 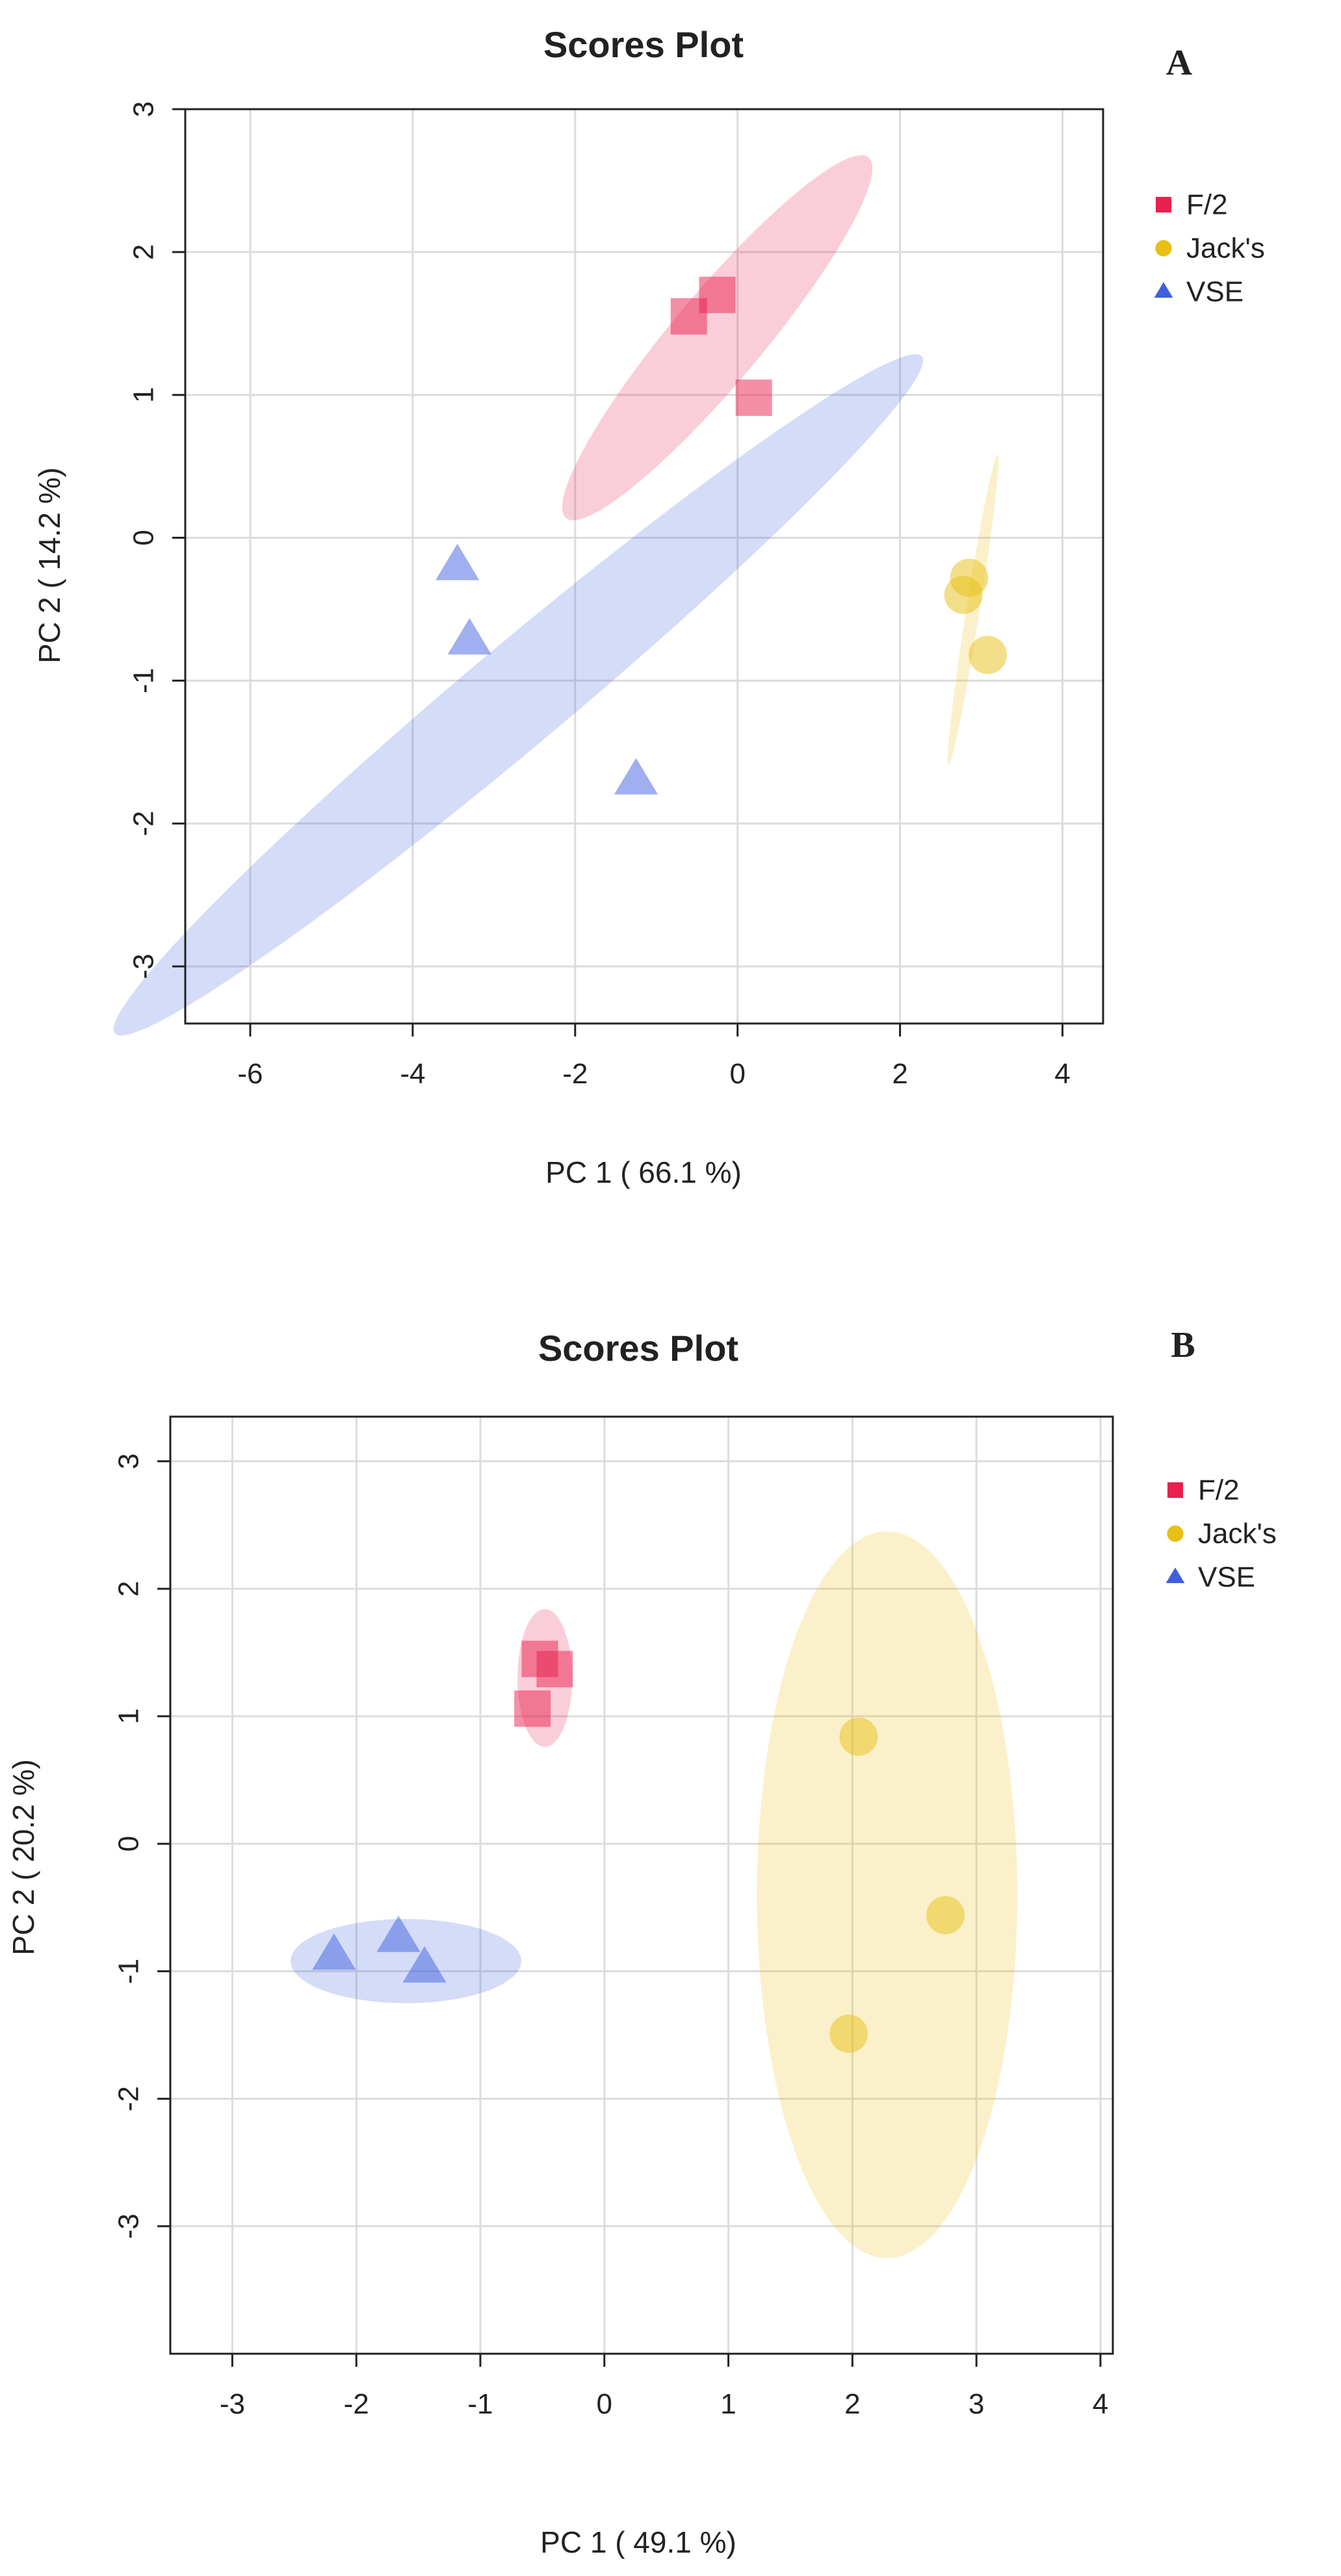 What do you see at coordinates (643, 1172) in the screenshot?
I see `panel-a-x-axis-label: PC 1 ( 66.1 %)` at bounding box center [643, 1172].